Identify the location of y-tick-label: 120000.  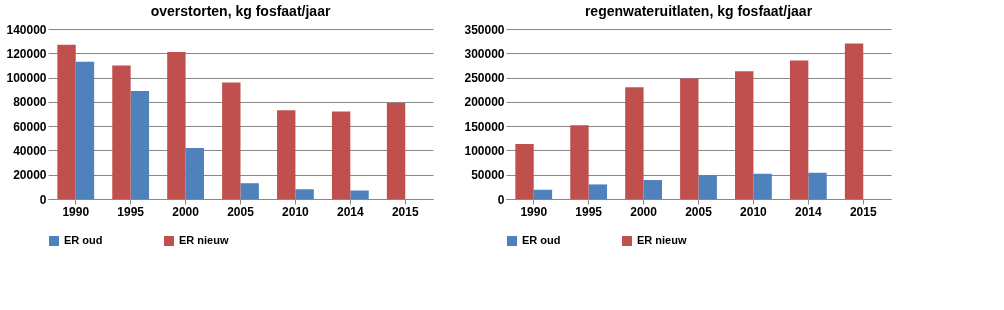
(26, 53).